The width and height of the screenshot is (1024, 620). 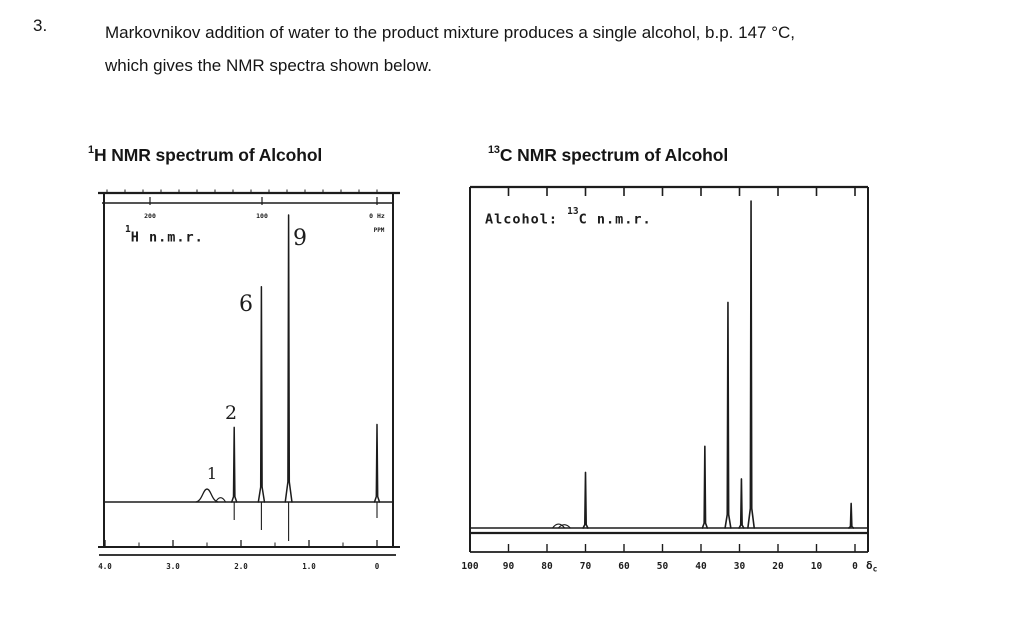 I want to click on axis-tick-label: 200, so click(x=150, y=216).